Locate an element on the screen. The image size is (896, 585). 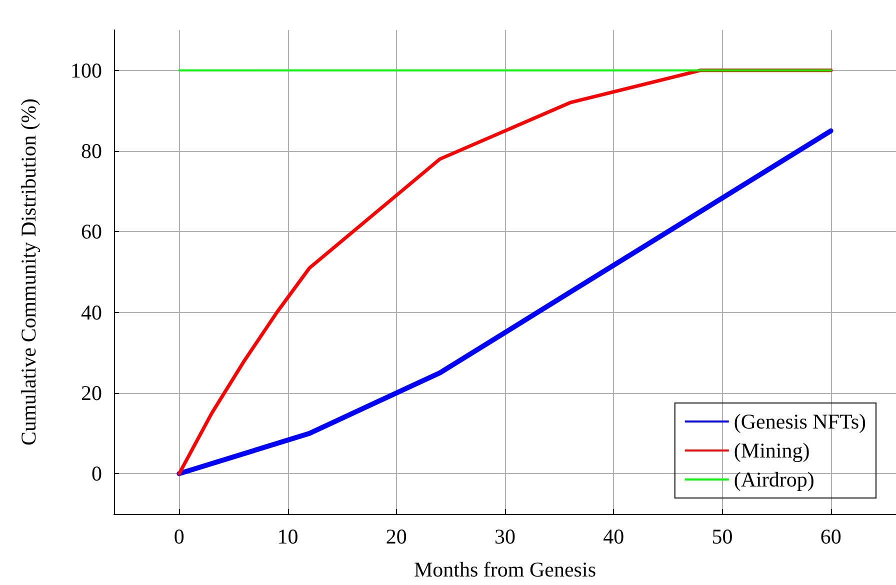
x-tick-label: 0 is located at coordinates (179, 536).